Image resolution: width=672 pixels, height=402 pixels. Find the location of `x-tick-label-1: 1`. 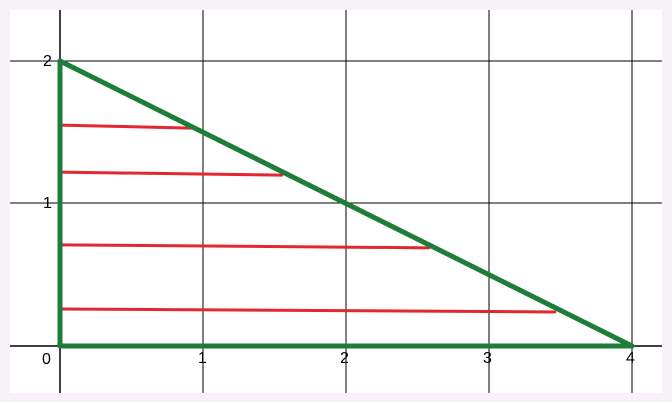

x-tick-label-1: 1 is located at coordinates (202, 358).